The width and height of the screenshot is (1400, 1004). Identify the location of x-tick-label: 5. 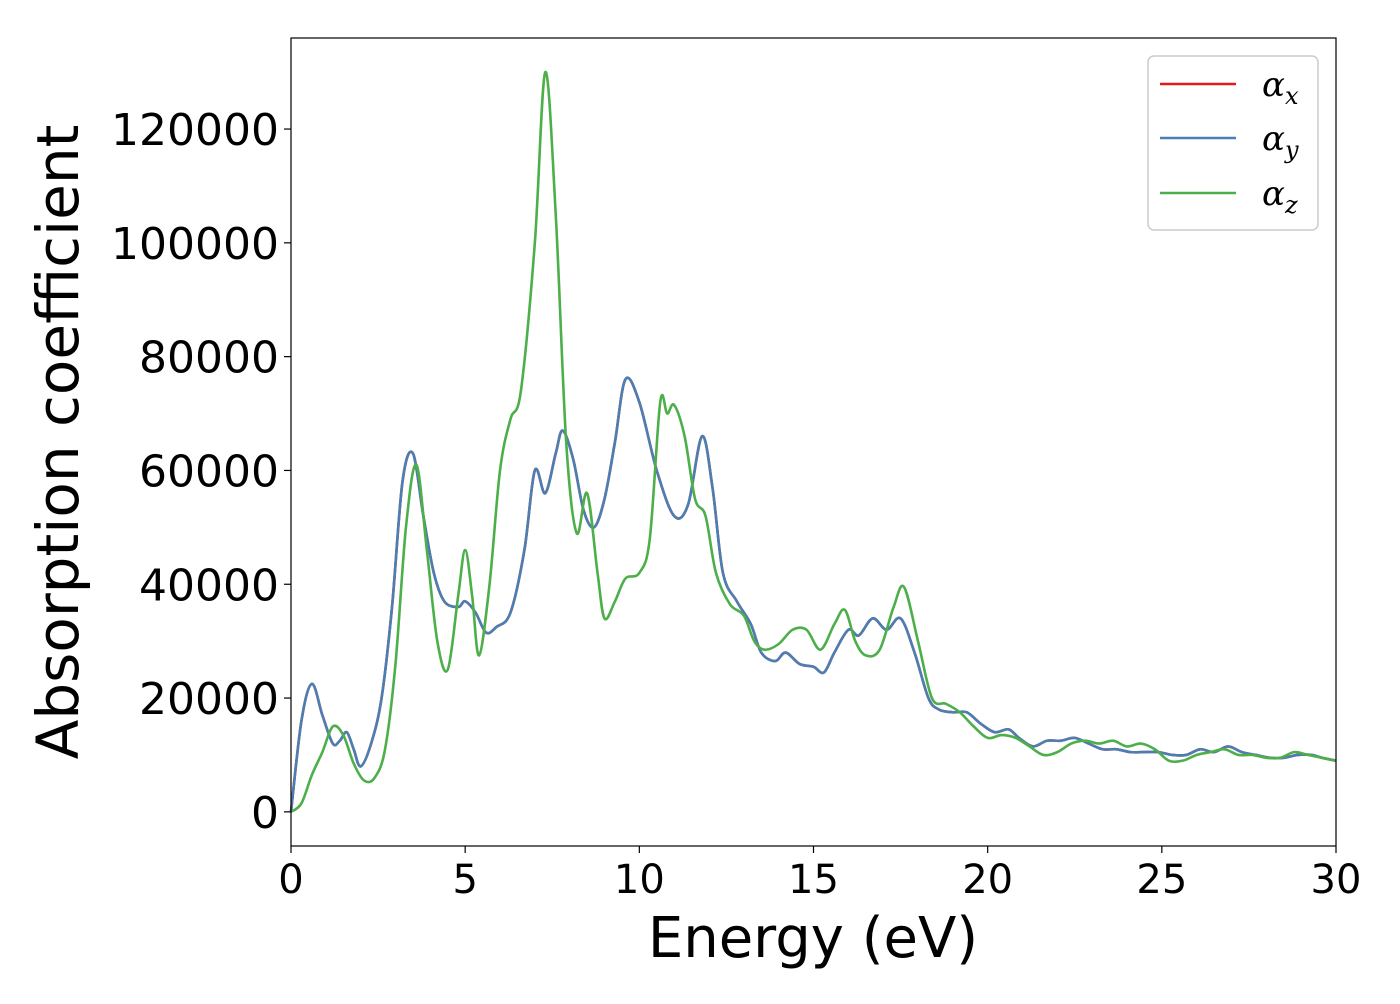
(464, 880).